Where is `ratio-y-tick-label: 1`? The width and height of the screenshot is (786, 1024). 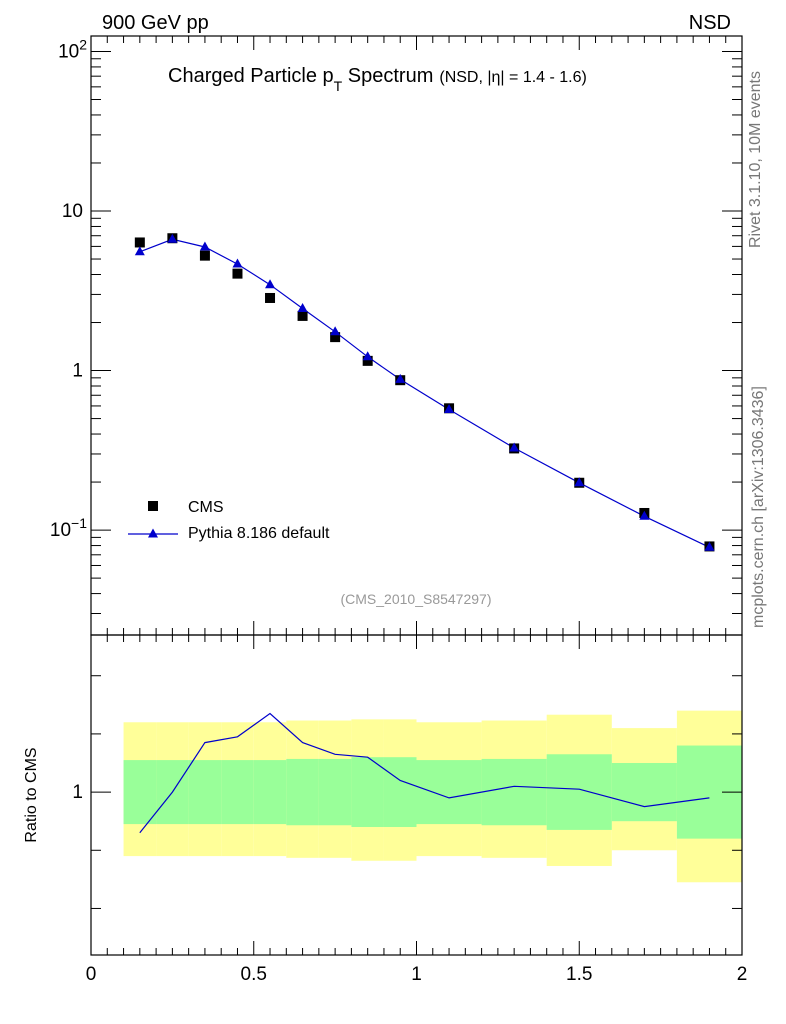
ratio-y-tick-label: 1 is located at coordinates (77, 792).